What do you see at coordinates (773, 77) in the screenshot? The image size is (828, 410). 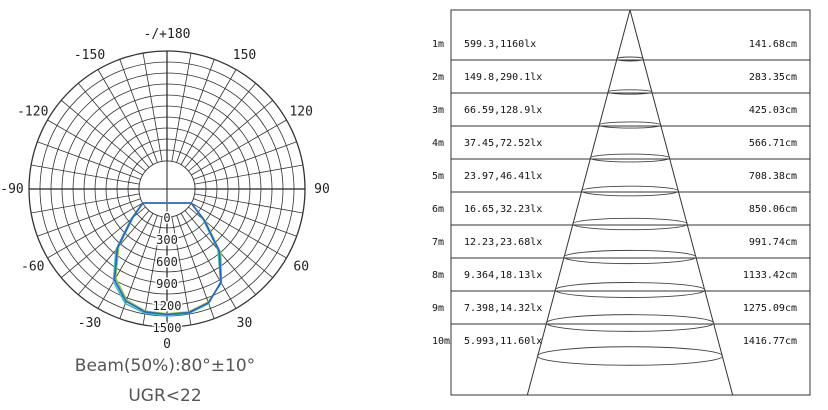 I see `diameter-value: 283.35cm` at bounding box center [773, 77].